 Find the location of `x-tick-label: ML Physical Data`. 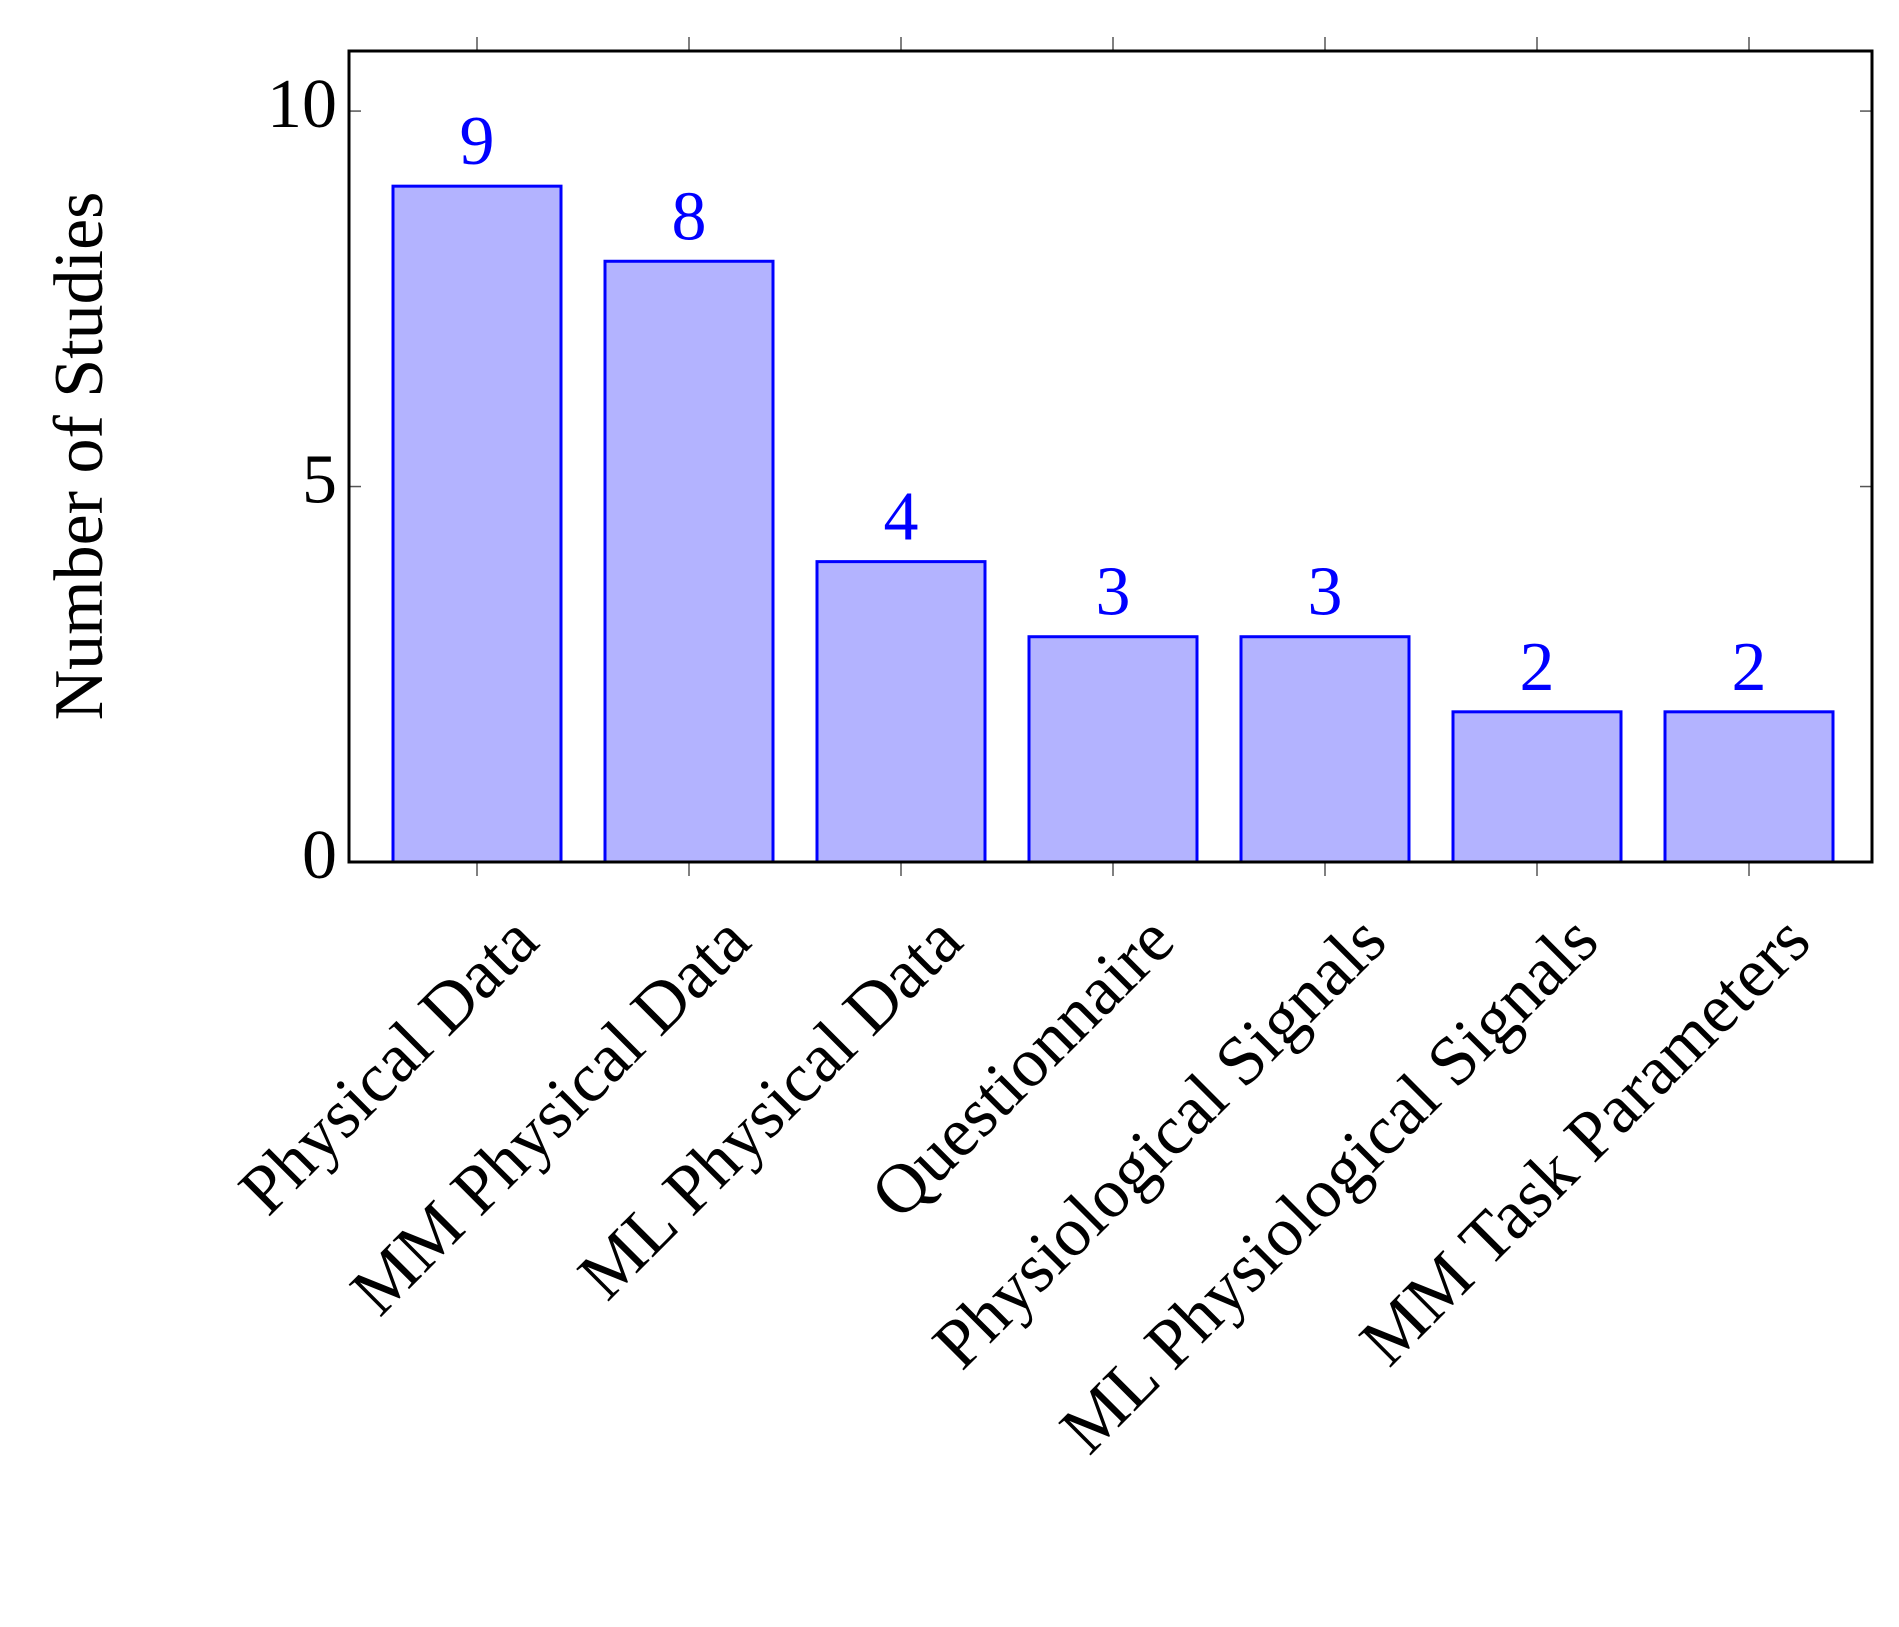

x-tick-label: ML Physical Data is located at coordinates (770, 1107).